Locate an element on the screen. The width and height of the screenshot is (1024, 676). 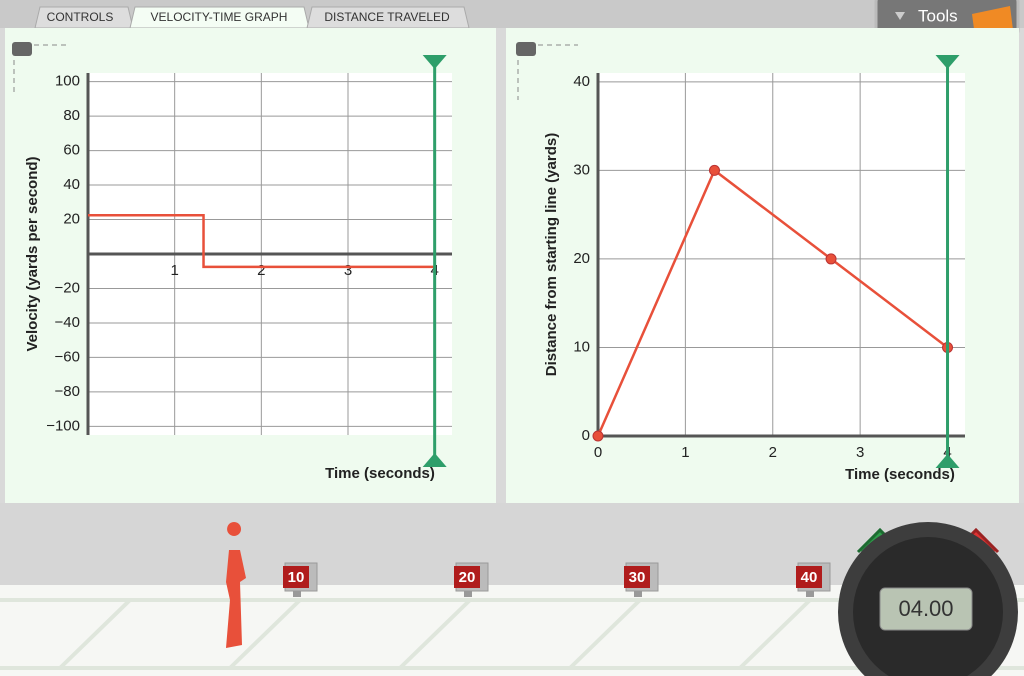
marker-label: 30 is located at coordinates (637, 577).